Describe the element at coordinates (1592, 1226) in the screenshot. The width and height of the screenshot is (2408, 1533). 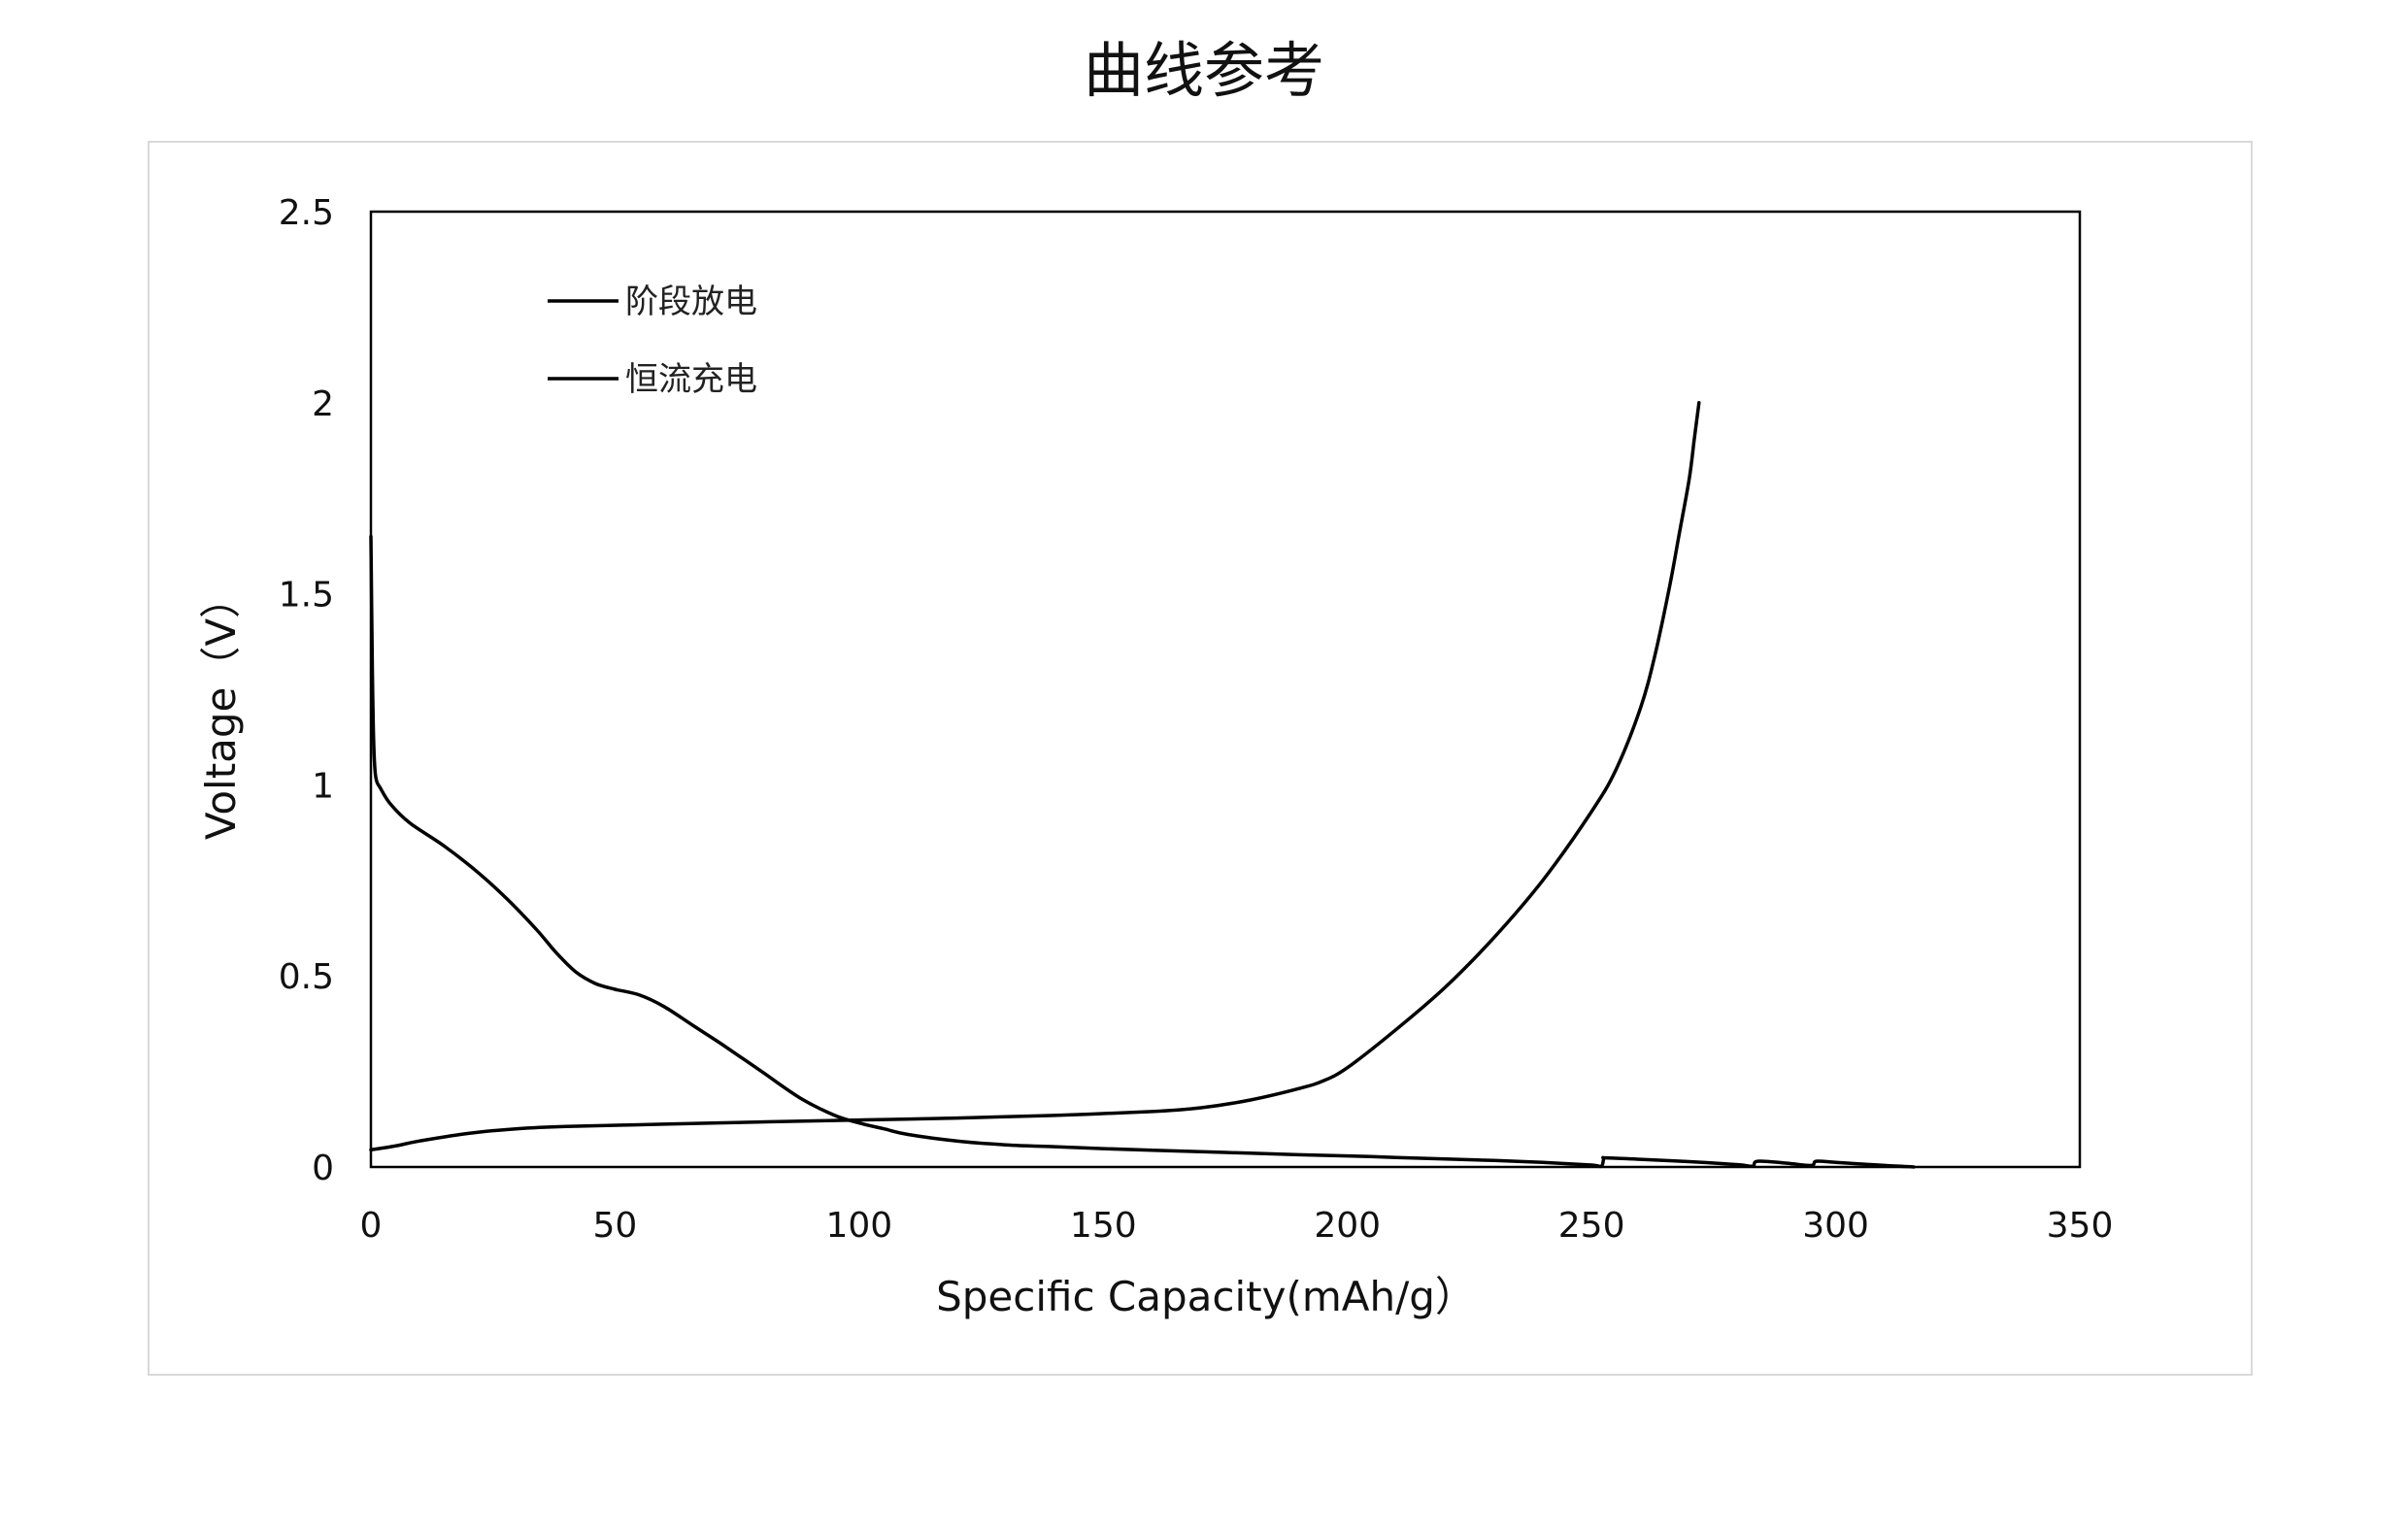
I see `x-tick-label: 250` at that location.